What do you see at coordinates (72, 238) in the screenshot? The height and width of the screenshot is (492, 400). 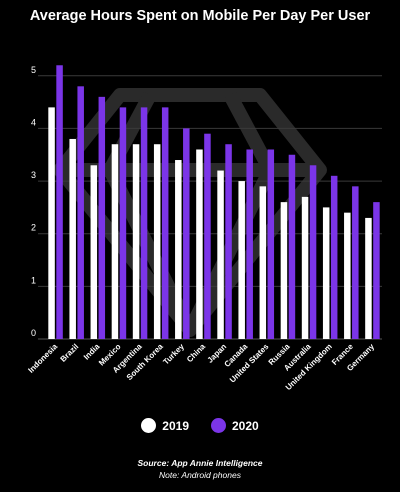 I see `bar-2019-brazil` at bounding box center [72, 238].